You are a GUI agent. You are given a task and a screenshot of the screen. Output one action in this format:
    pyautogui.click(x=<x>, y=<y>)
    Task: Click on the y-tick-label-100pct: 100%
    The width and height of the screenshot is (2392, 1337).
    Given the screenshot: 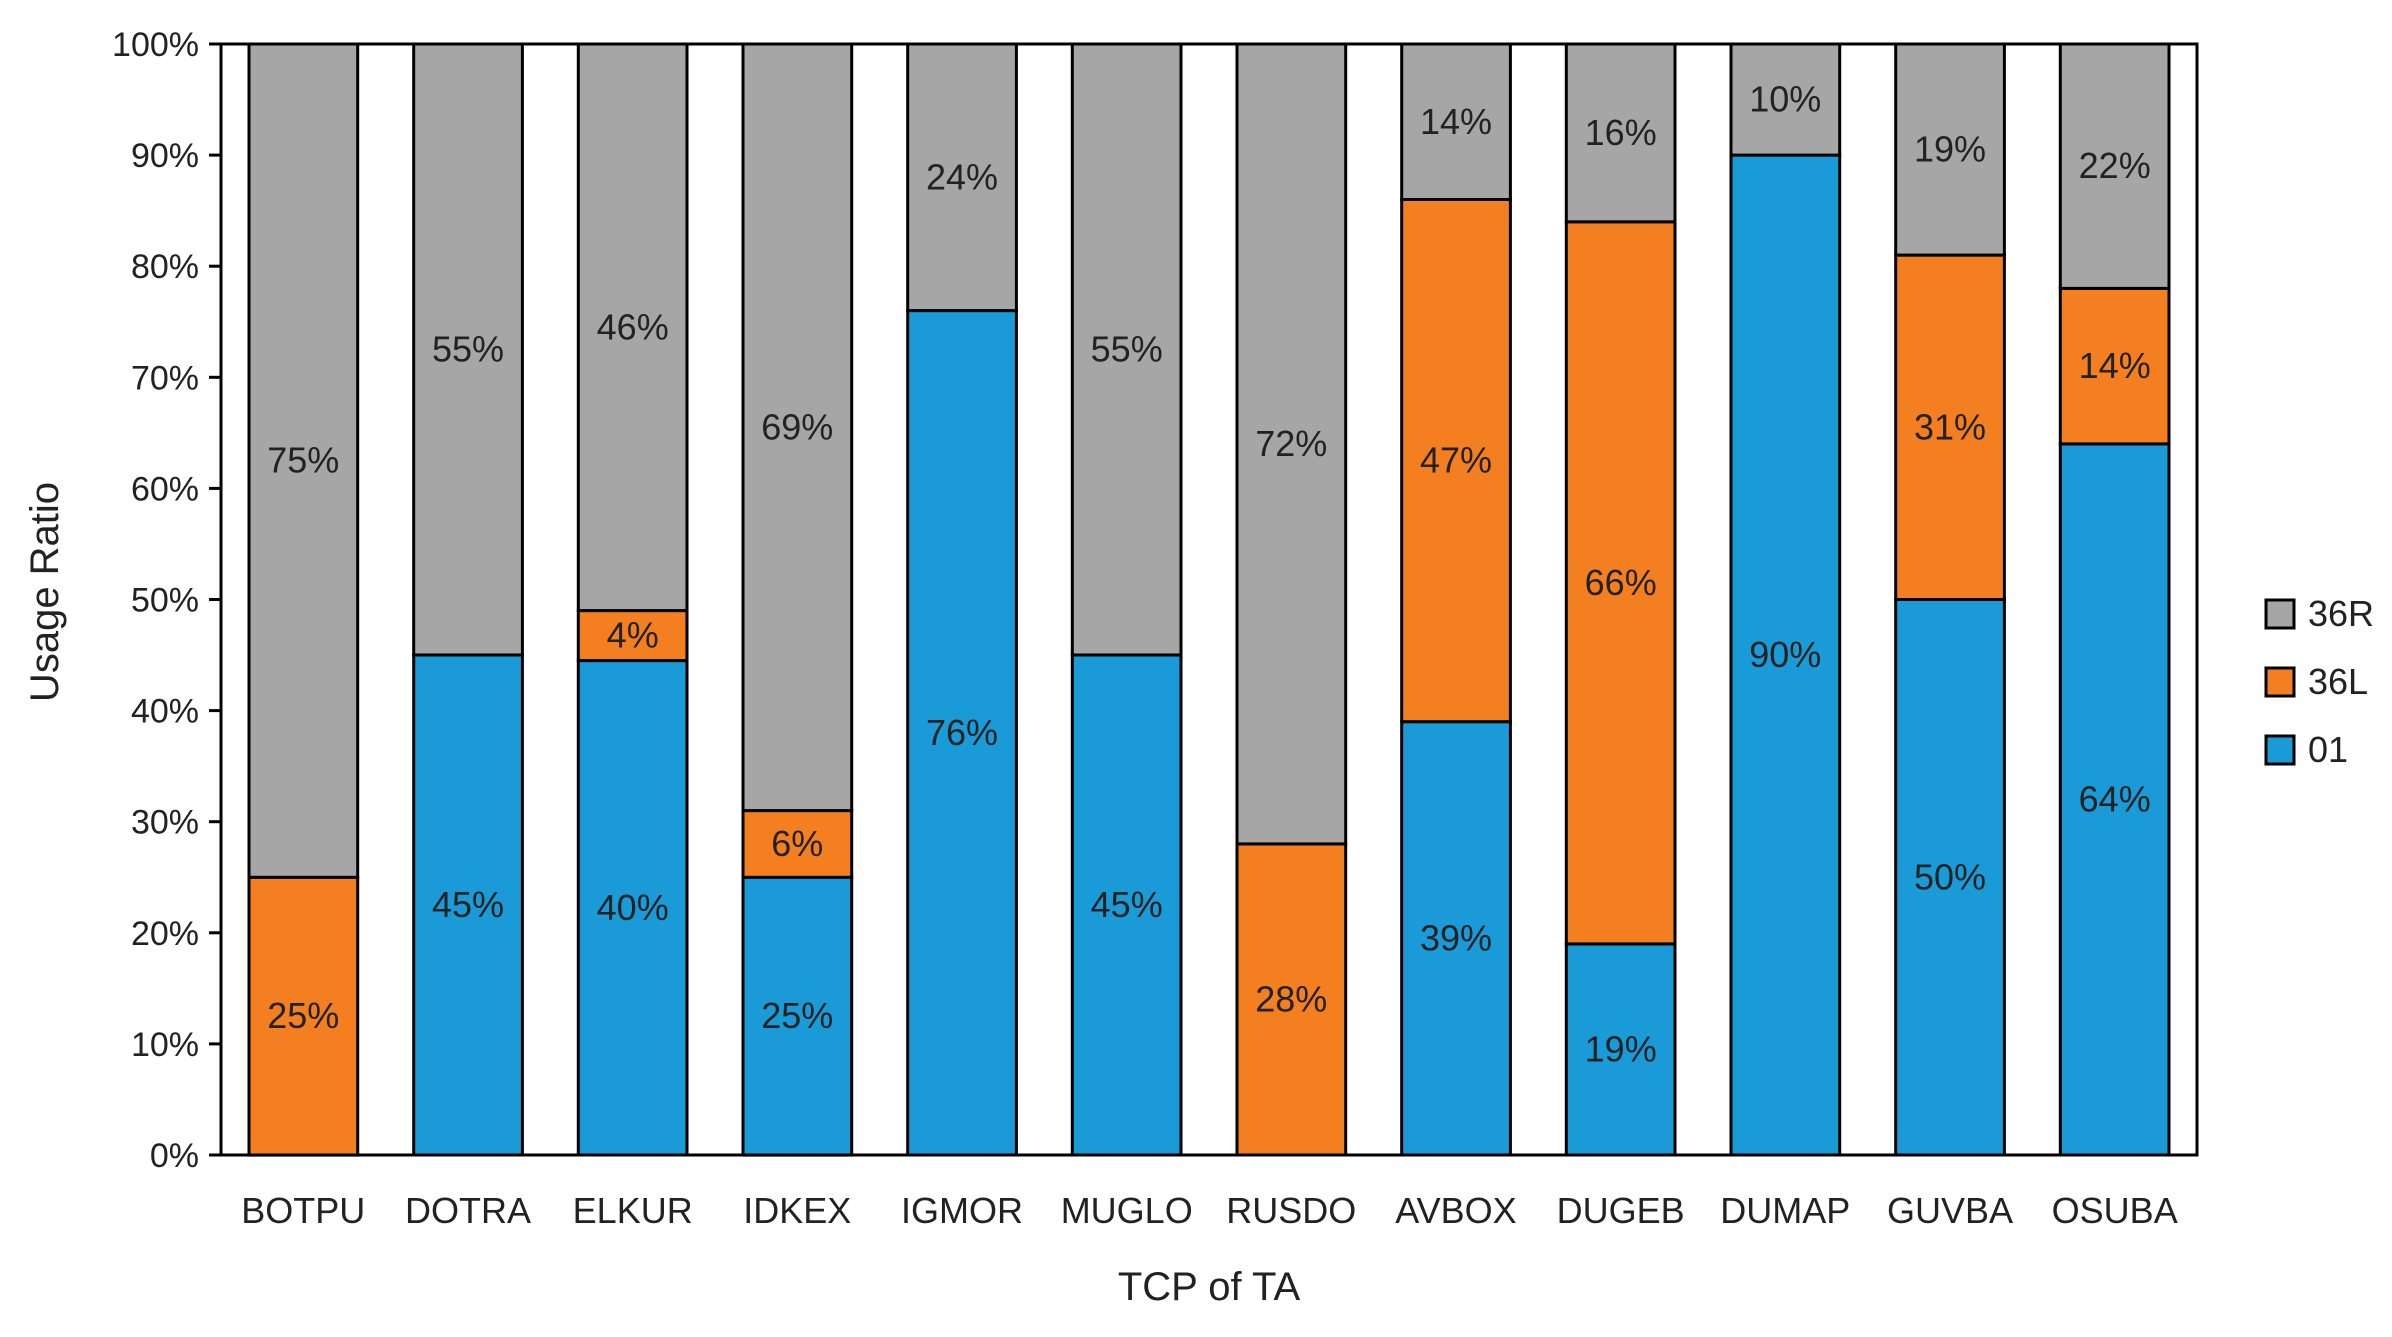 What is the action you would take?
    pyautogui.click(x=155, y=45)
    